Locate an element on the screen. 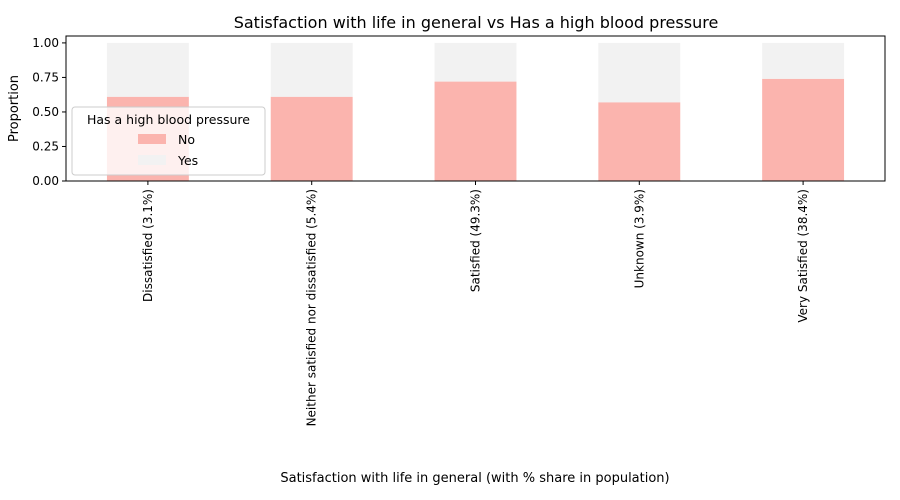 This screenshot has width=900, height=500. legend-title: Has a high blood pressure is located at coordinates (168, 119).